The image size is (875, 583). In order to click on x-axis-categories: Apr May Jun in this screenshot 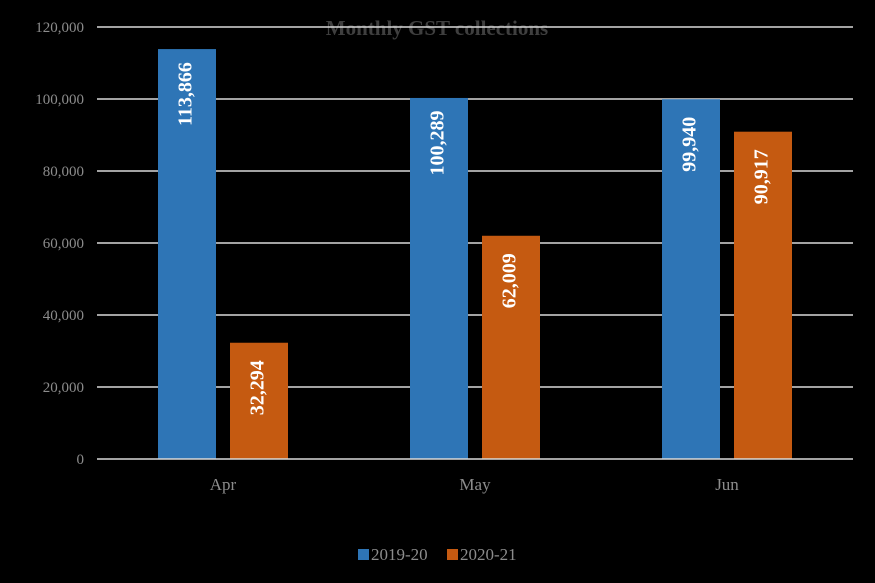, I will do `click(475, 484)`.